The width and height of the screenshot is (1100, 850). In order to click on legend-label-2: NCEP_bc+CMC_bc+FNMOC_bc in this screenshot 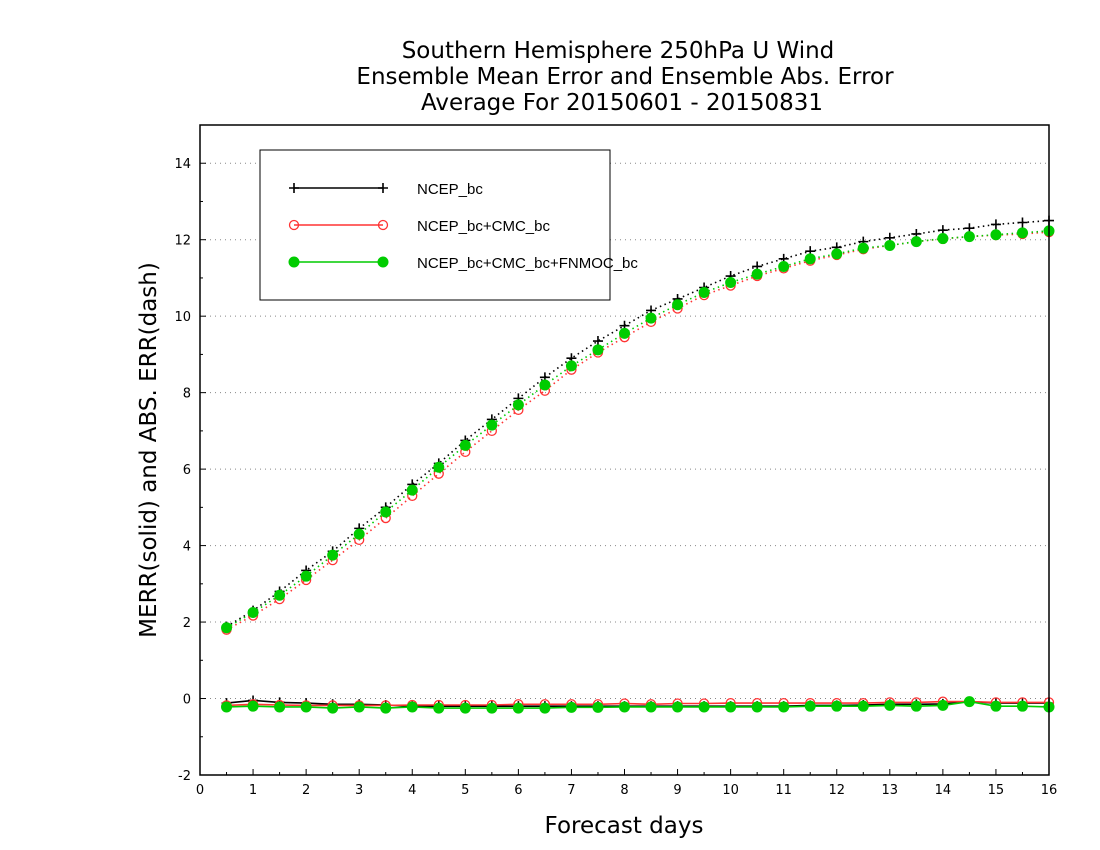, I will do `click(527, 263)`.